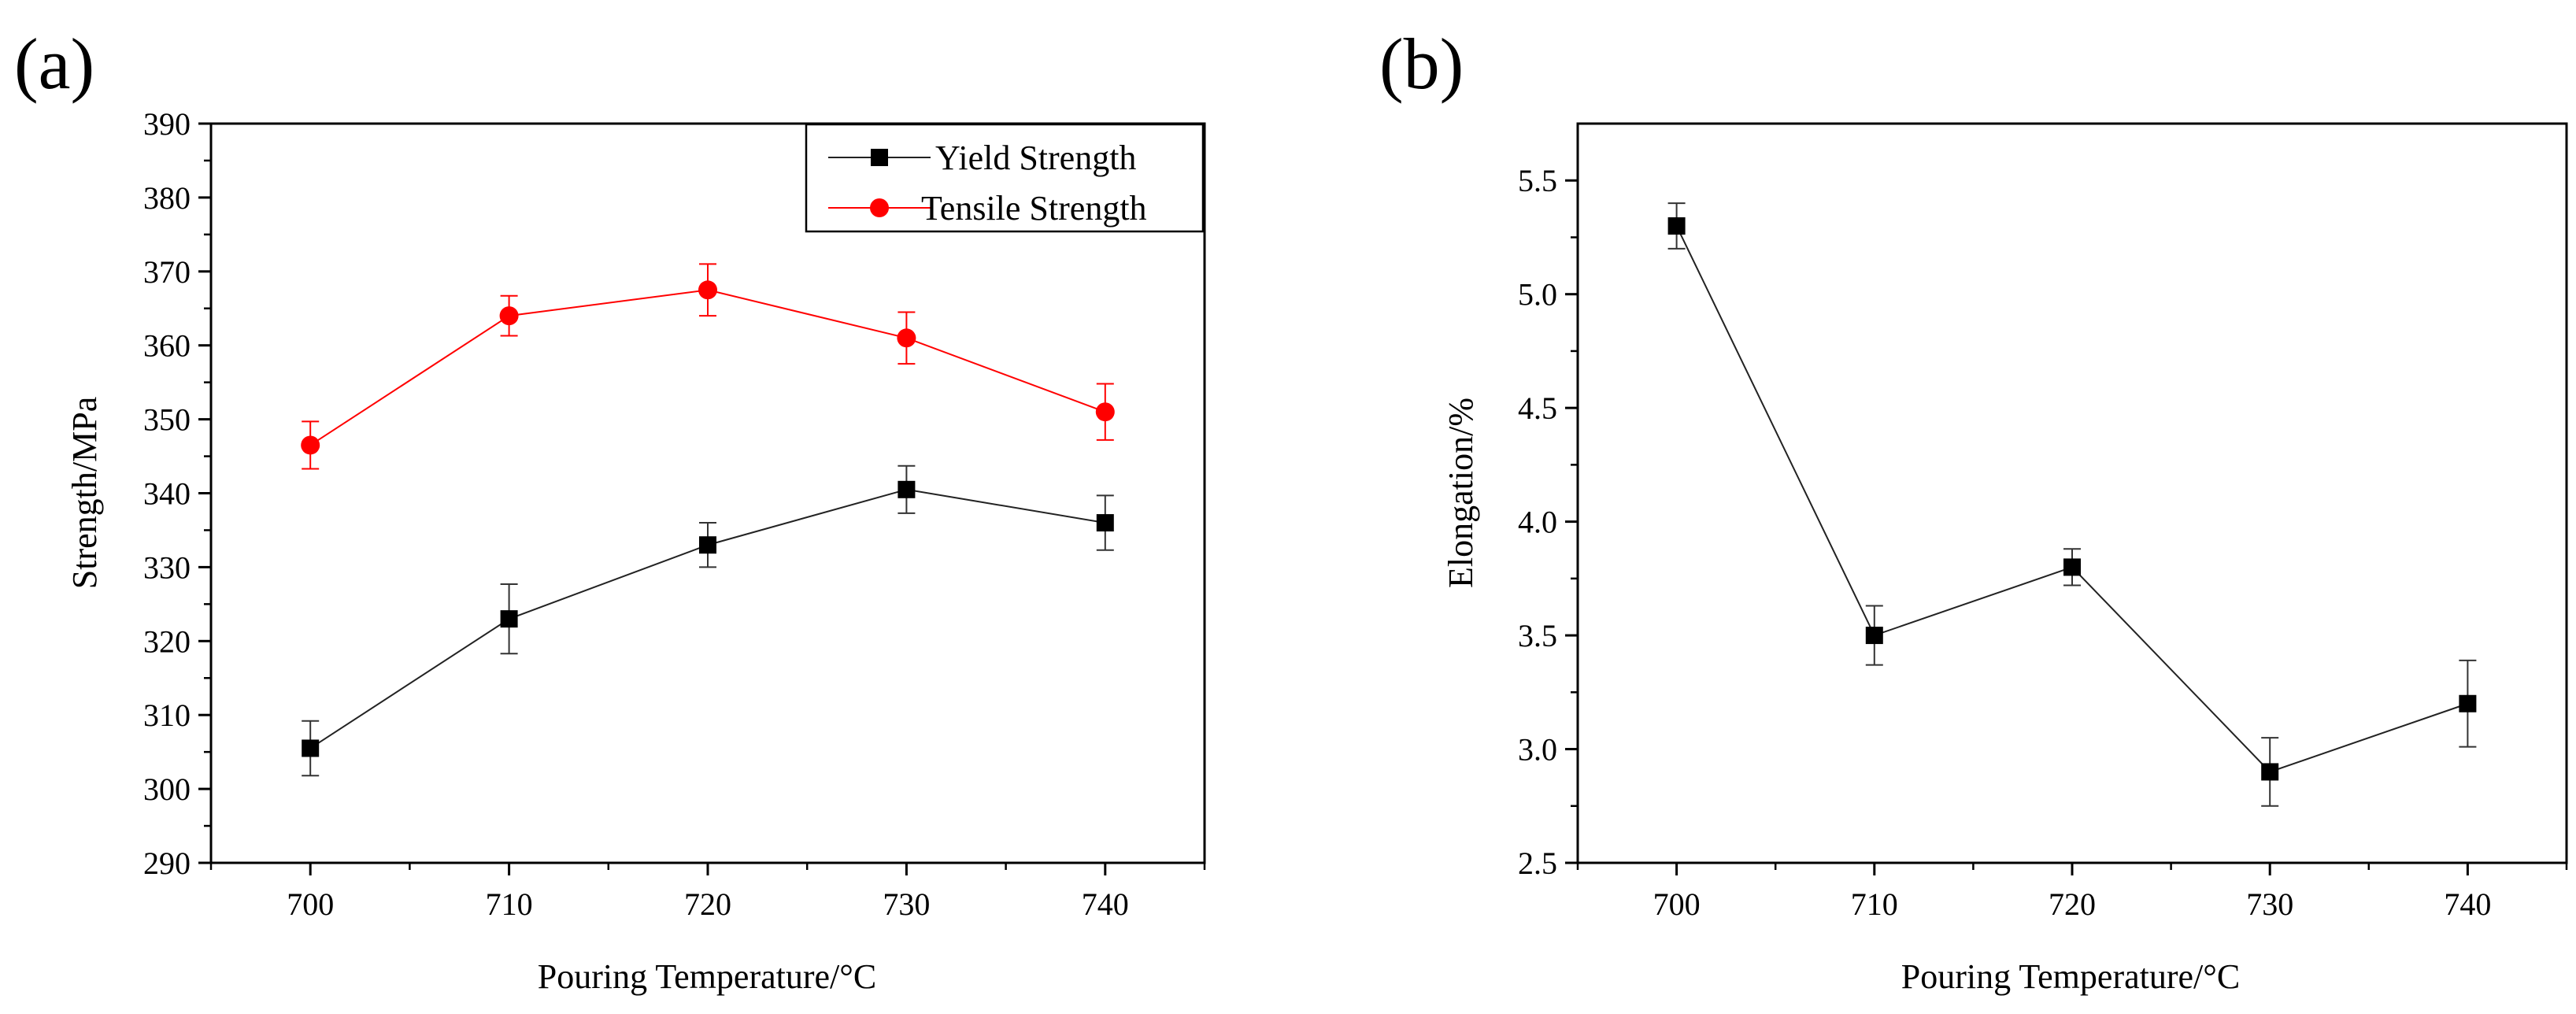 Image resolution: width=2576 pixels, height=1014 pixels. Describe the element at coordinates (1035, 158) in the screenshot. I see `legend-label-yield: Yield Strength` at that location.